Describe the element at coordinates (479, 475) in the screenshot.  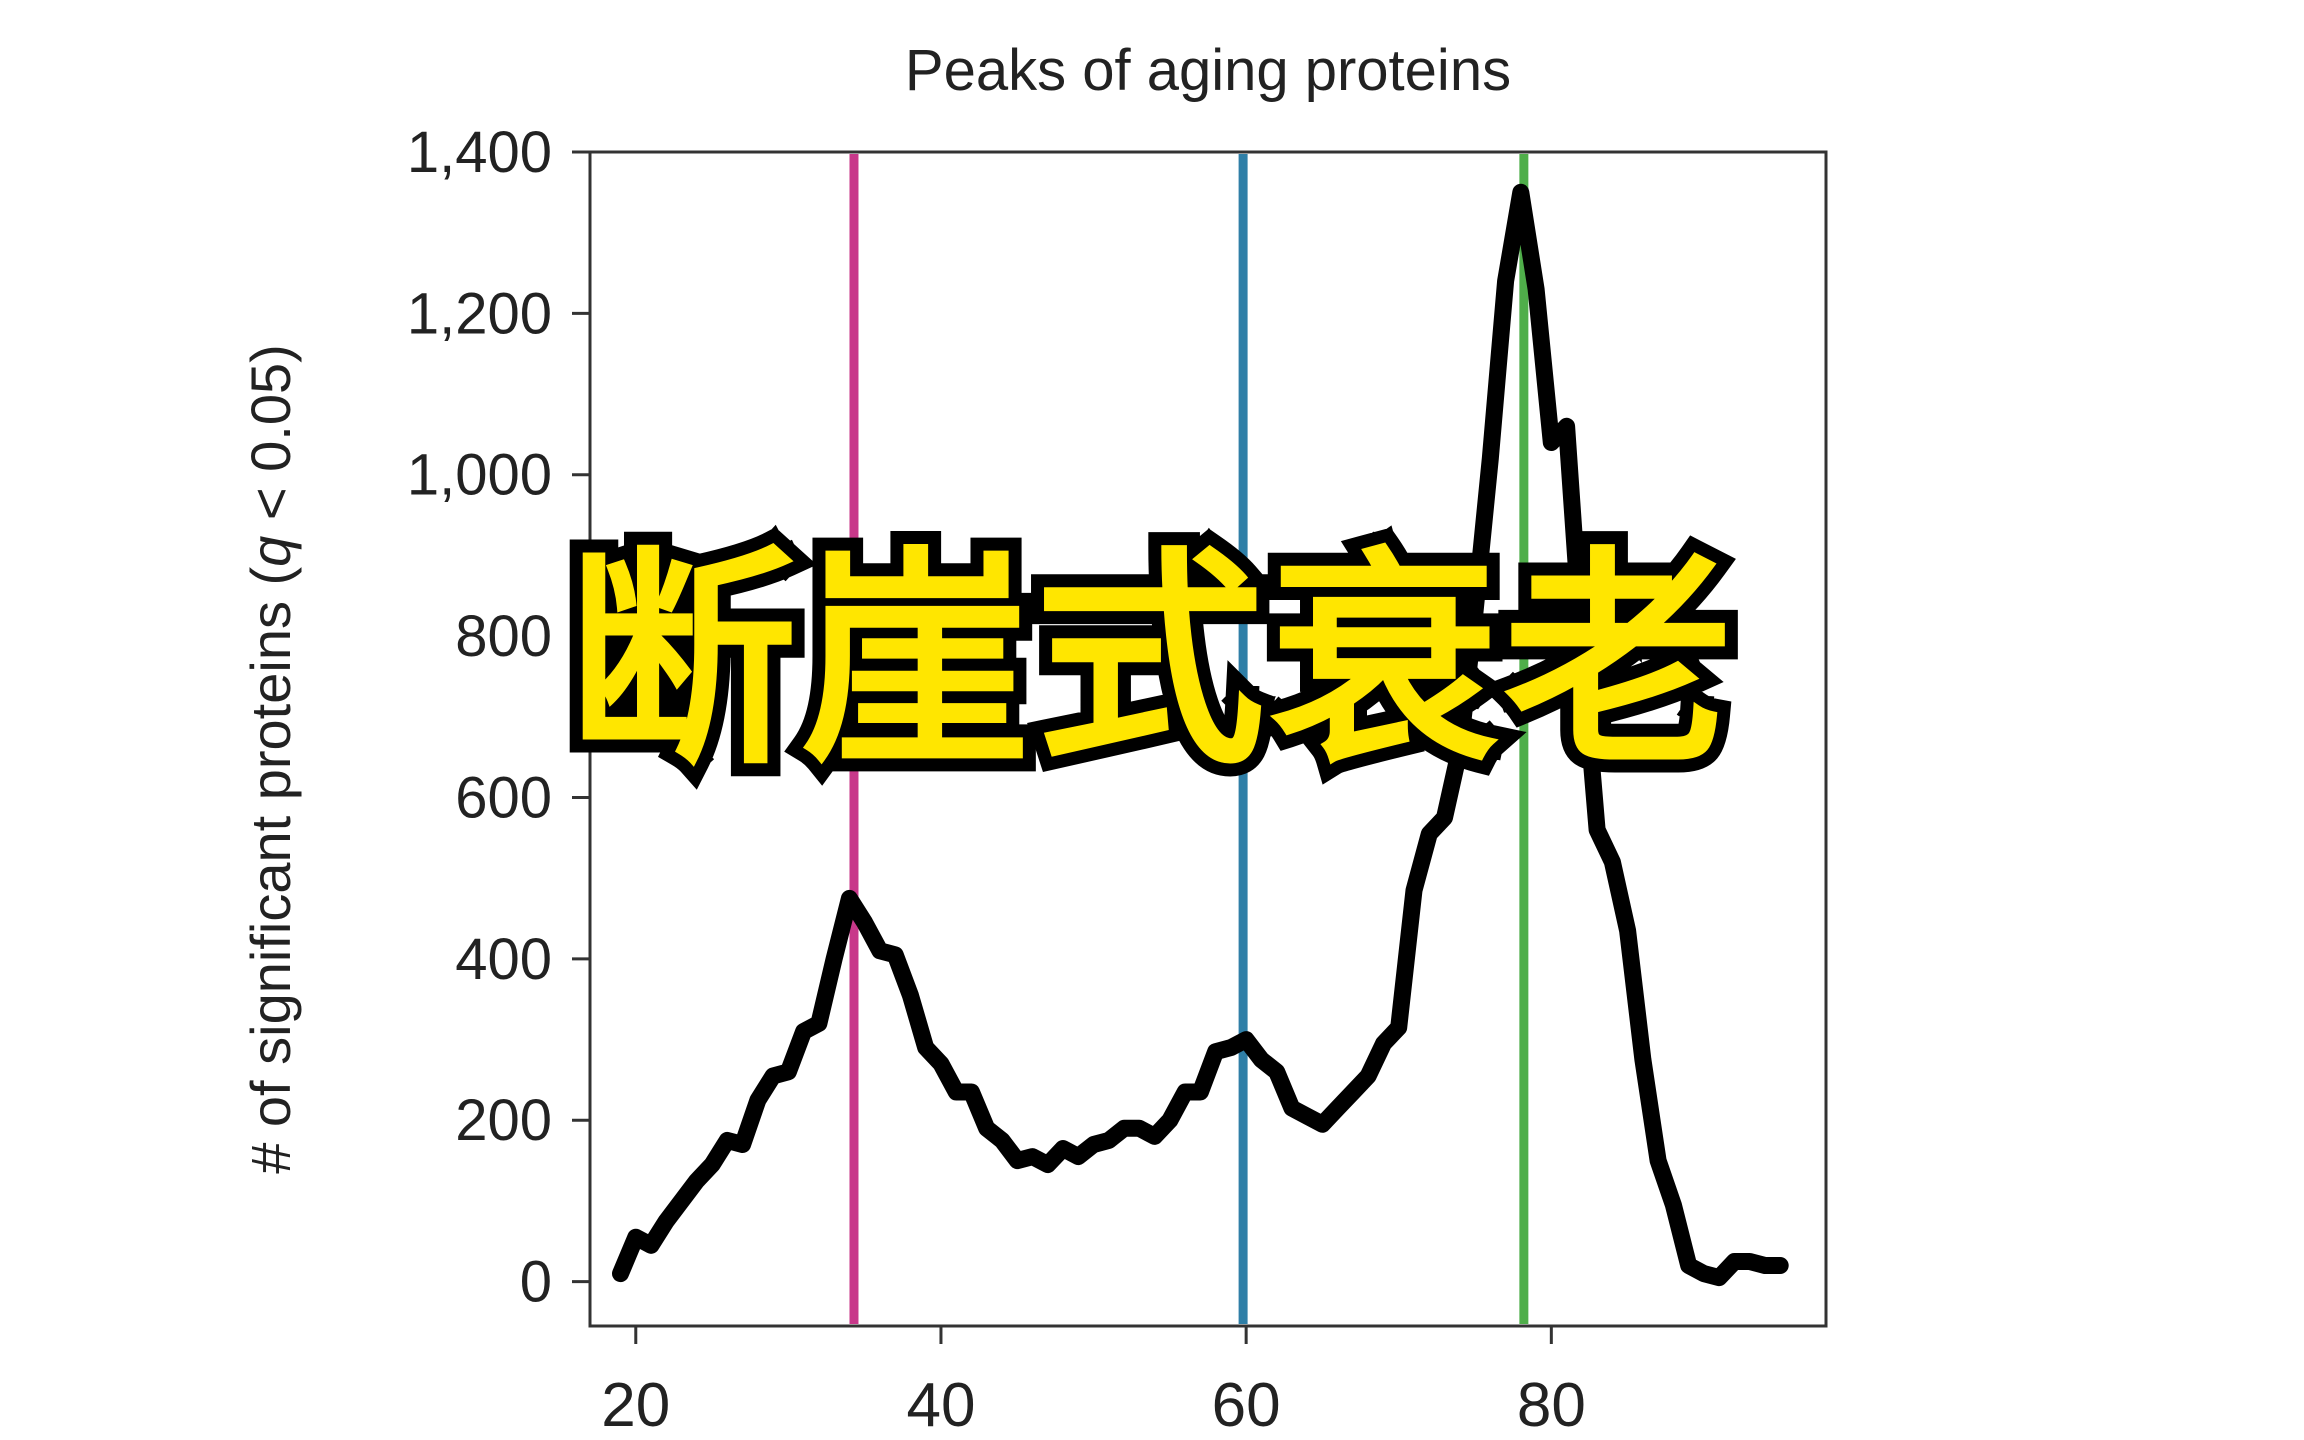
I see `y-tick-label: 1,000` at that location.